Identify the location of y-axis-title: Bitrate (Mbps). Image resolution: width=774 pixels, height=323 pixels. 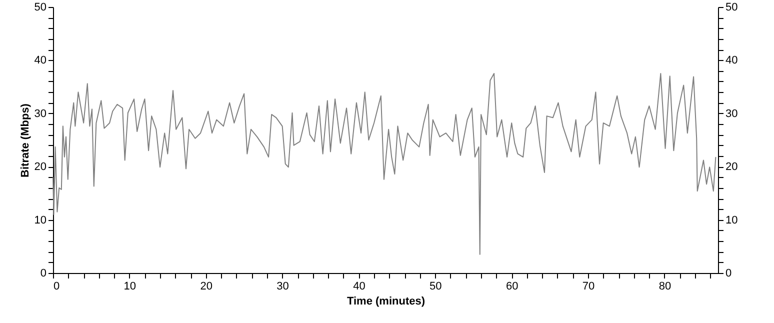
(25, 140).